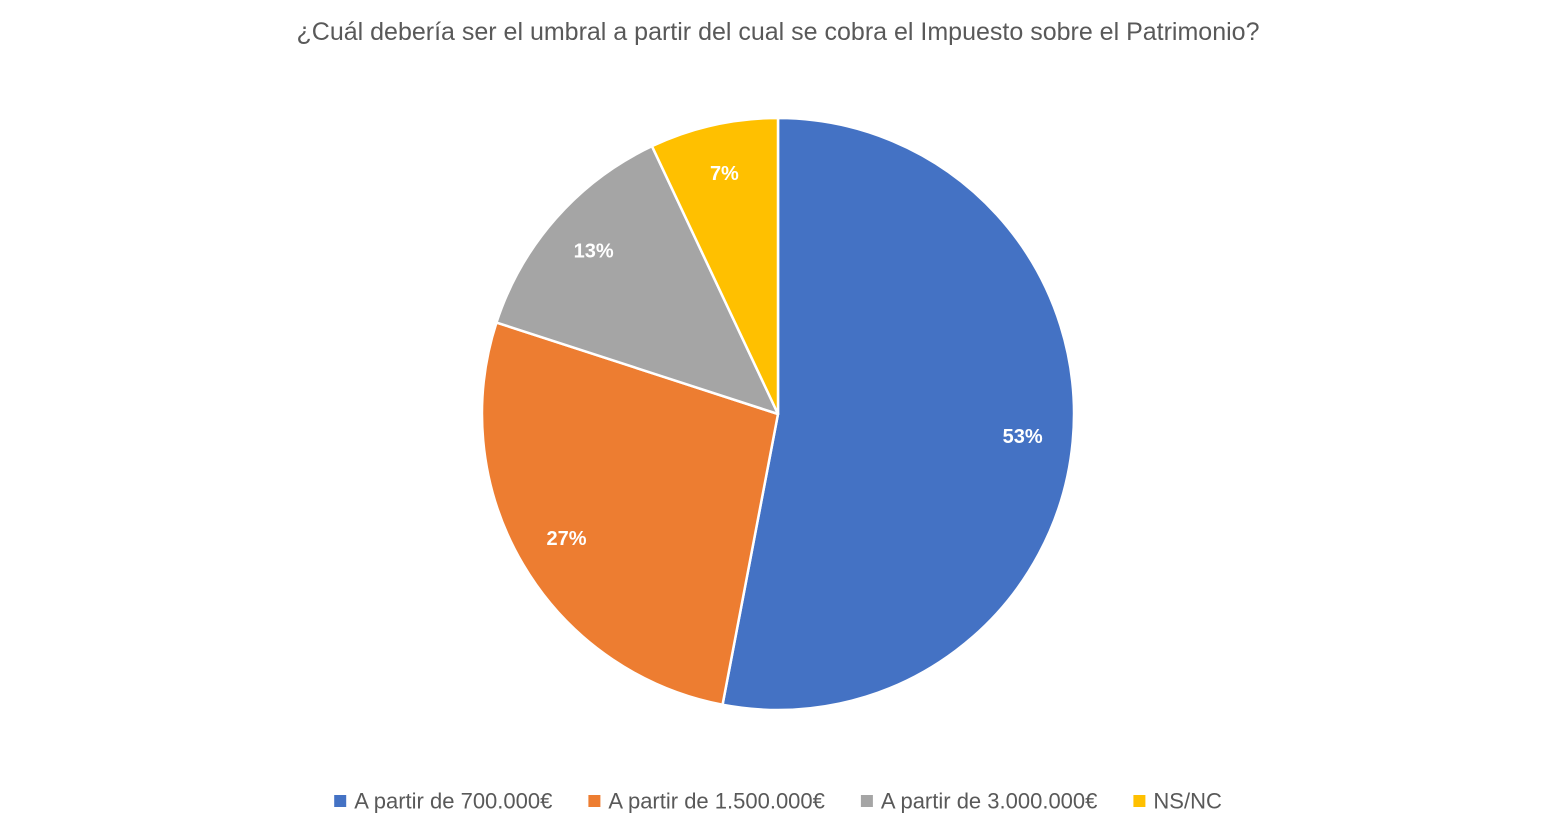 Image resolution: width=1556 pixels, height=833 pixels. Describe the element at coordinates (715, 266) in the screenshot. I see `pie-slice-ns-nc` at that location.